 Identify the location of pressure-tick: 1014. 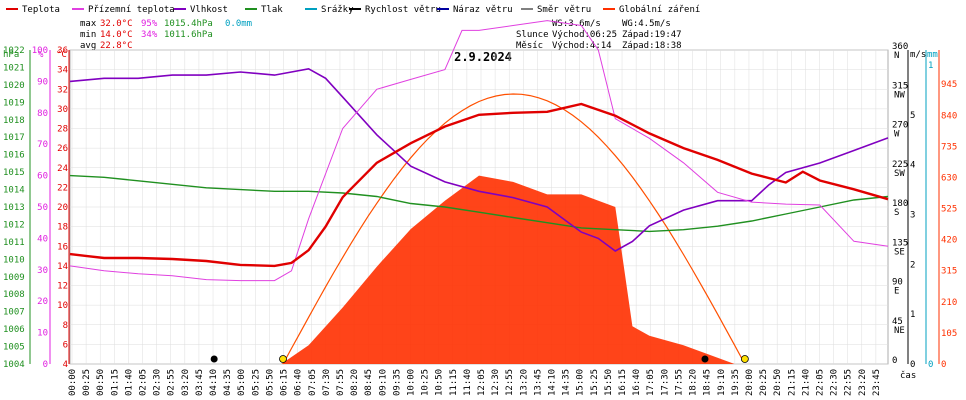
(14, 191).